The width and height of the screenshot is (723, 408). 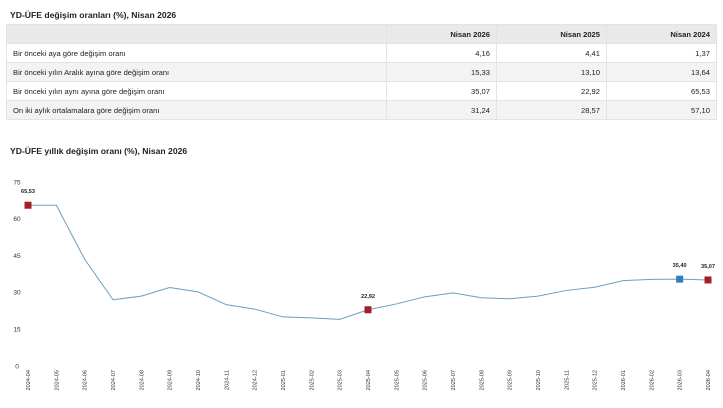 I want to click on y-tick-label: 0, so click(x=17, y=366).